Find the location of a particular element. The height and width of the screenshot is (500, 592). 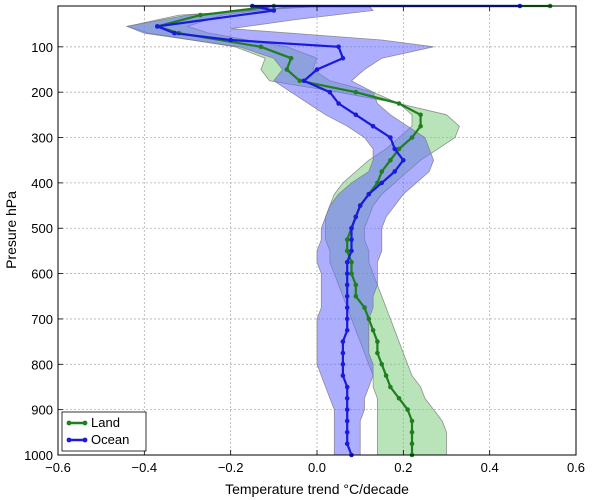

y-tick-label-9: 1000 is located at coordinates (38, 455).